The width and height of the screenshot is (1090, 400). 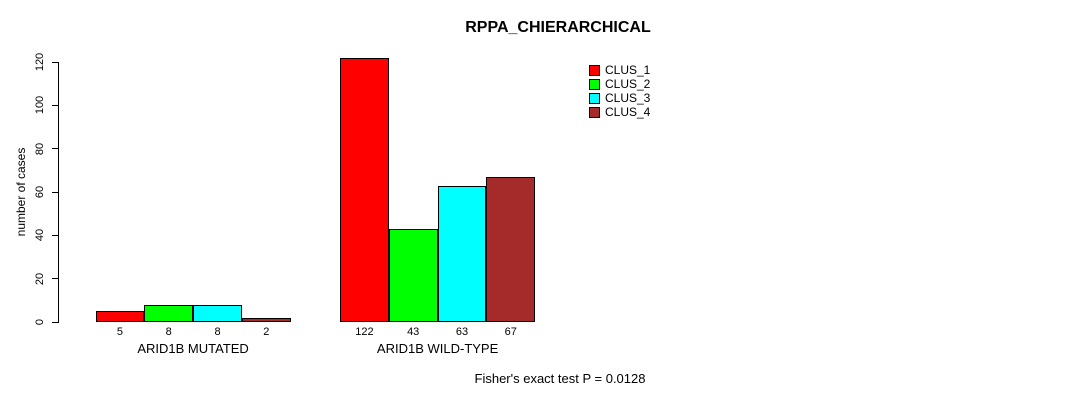 I want to click on bar-value-label: 67, so click(x=510, y=332).